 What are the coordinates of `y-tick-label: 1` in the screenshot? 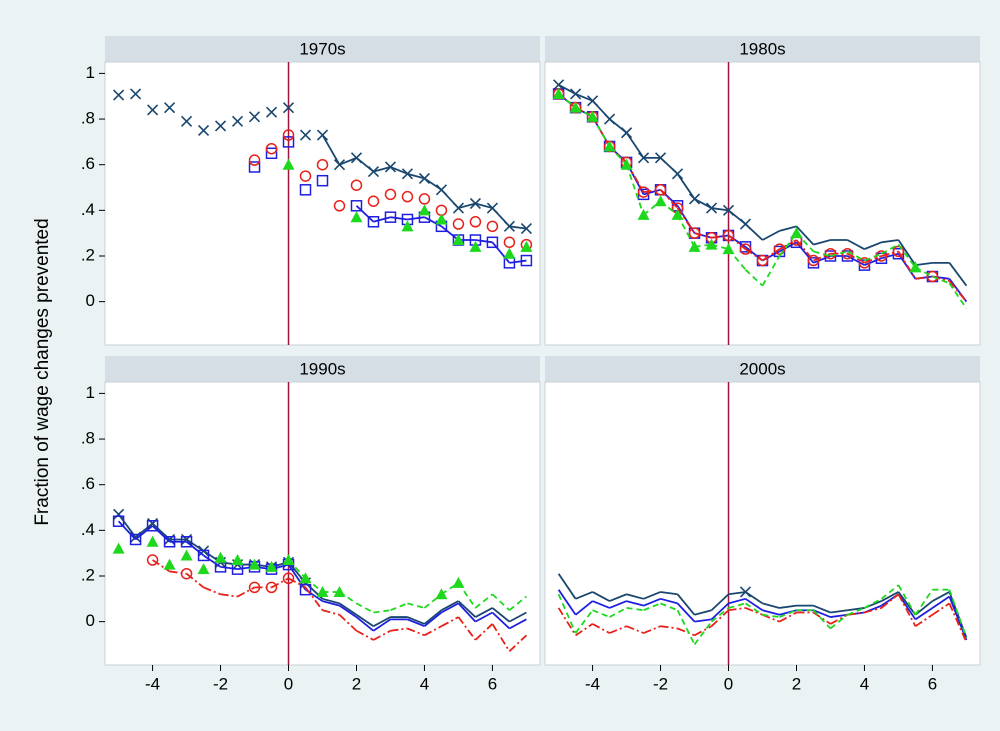 It's located at (90, 392).